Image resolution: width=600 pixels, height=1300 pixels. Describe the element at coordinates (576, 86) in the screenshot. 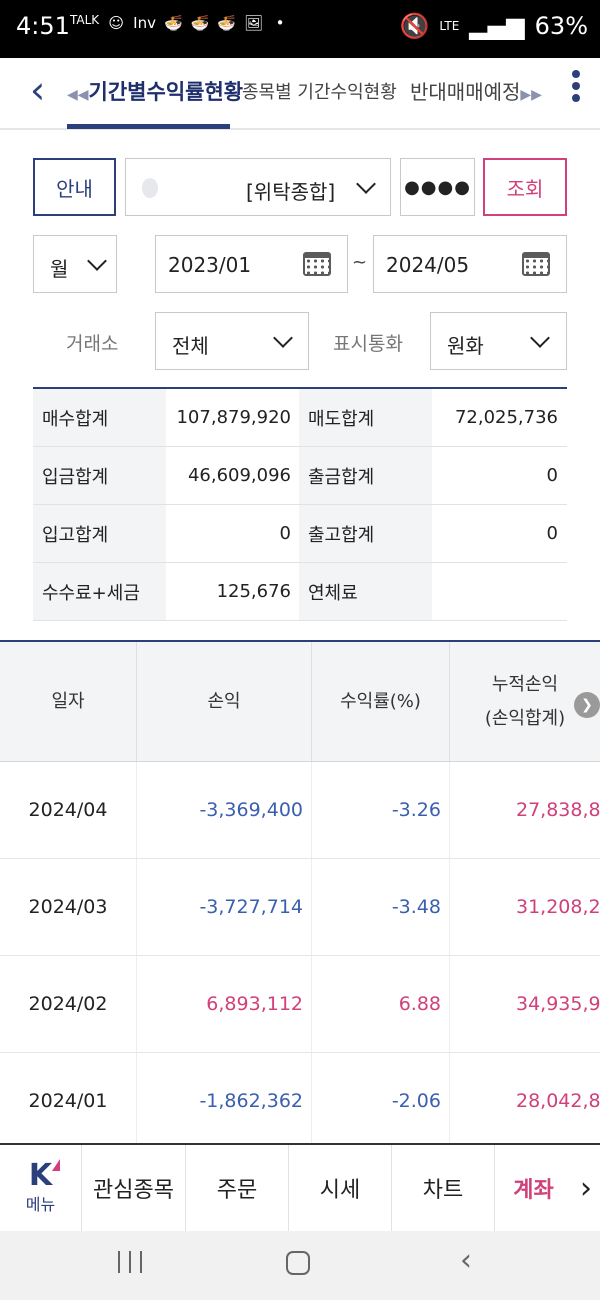

I see `more-vertical-icon` at that location.